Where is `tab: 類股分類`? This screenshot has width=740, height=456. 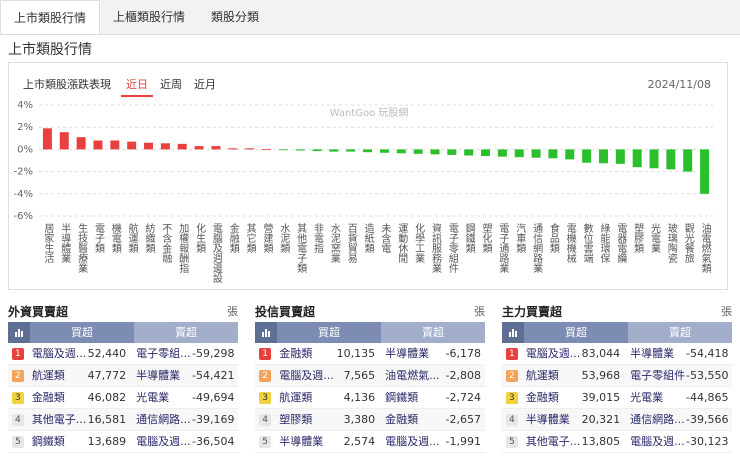
tab: 類股分類 is located at coordinates (235, 17).